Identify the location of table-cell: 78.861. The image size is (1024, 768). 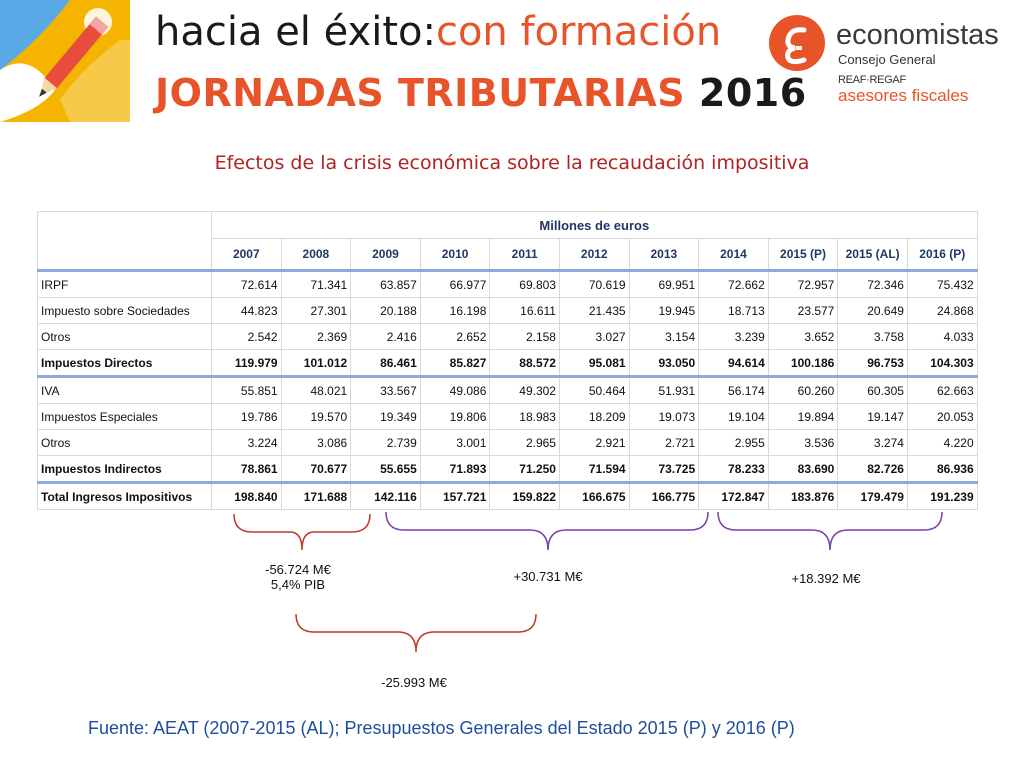
(246, 469).